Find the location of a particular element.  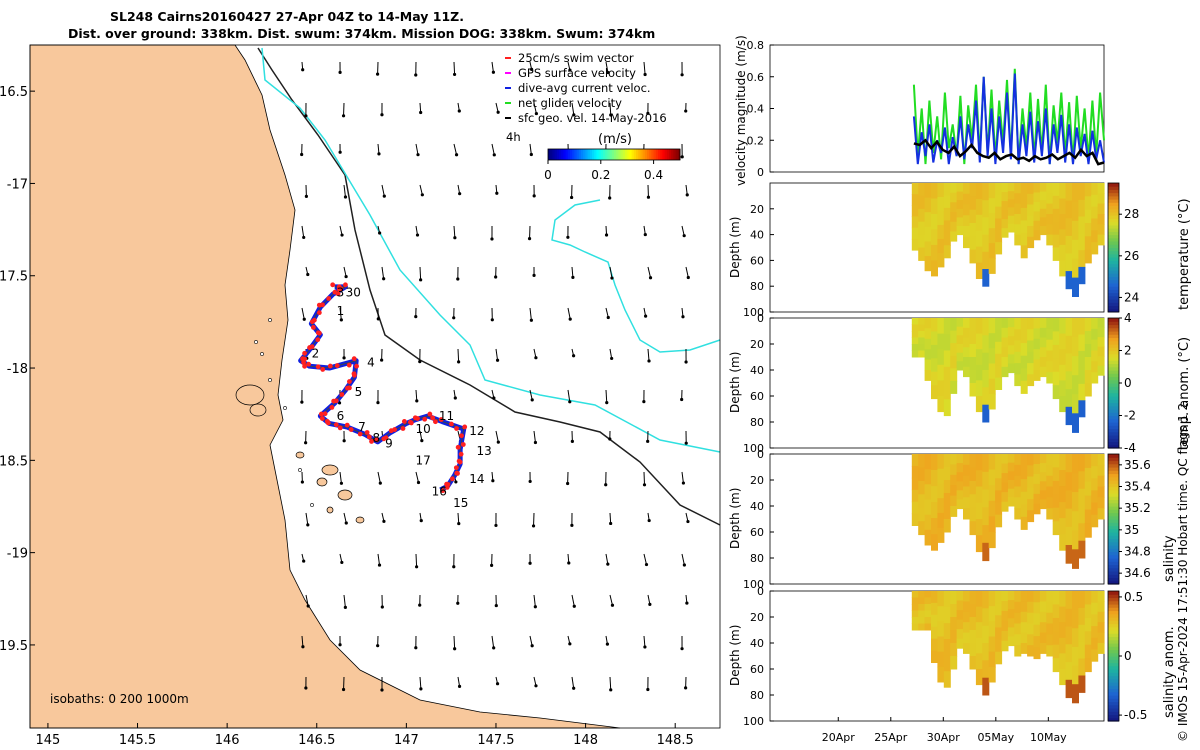

profile-cbar-tick-label: 35.2 is located at coordinates (1137, 508).